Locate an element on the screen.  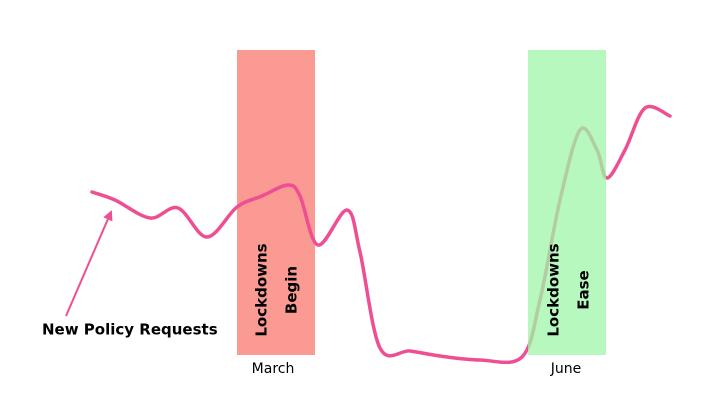
band-text-group: Ease is located at coordinates (584, 289).